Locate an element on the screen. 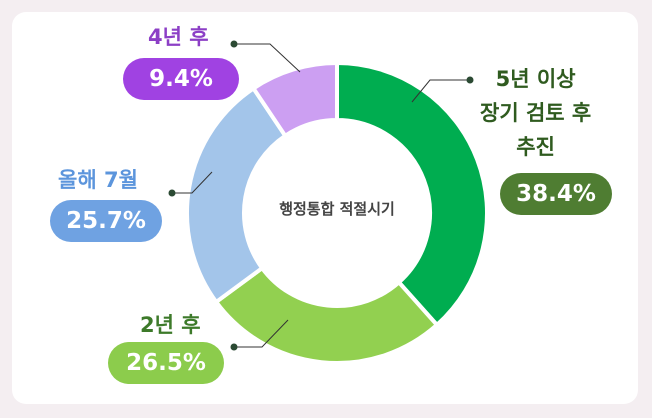 Image resolution: width=652 pixels, height=418 pixels. center-label: 행정통합 적절시기 is located at coordinates (337, 209).